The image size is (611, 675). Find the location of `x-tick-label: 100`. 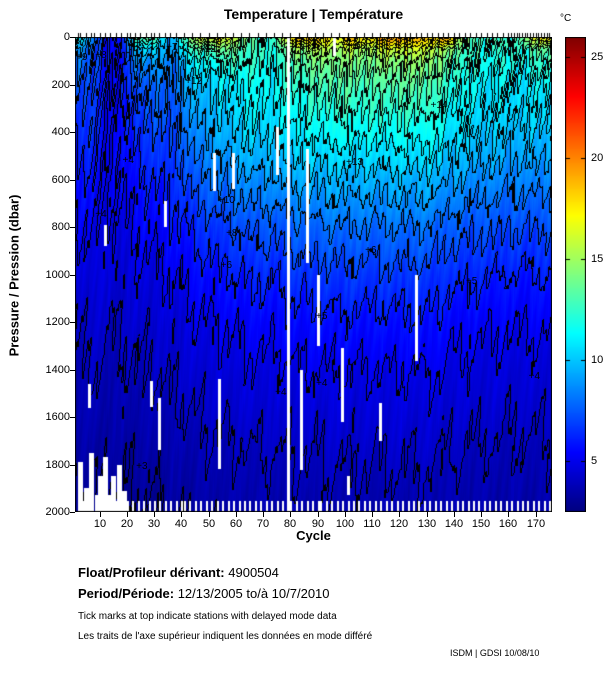

x-tick-label: 100 is located at coordinates (345, 524).